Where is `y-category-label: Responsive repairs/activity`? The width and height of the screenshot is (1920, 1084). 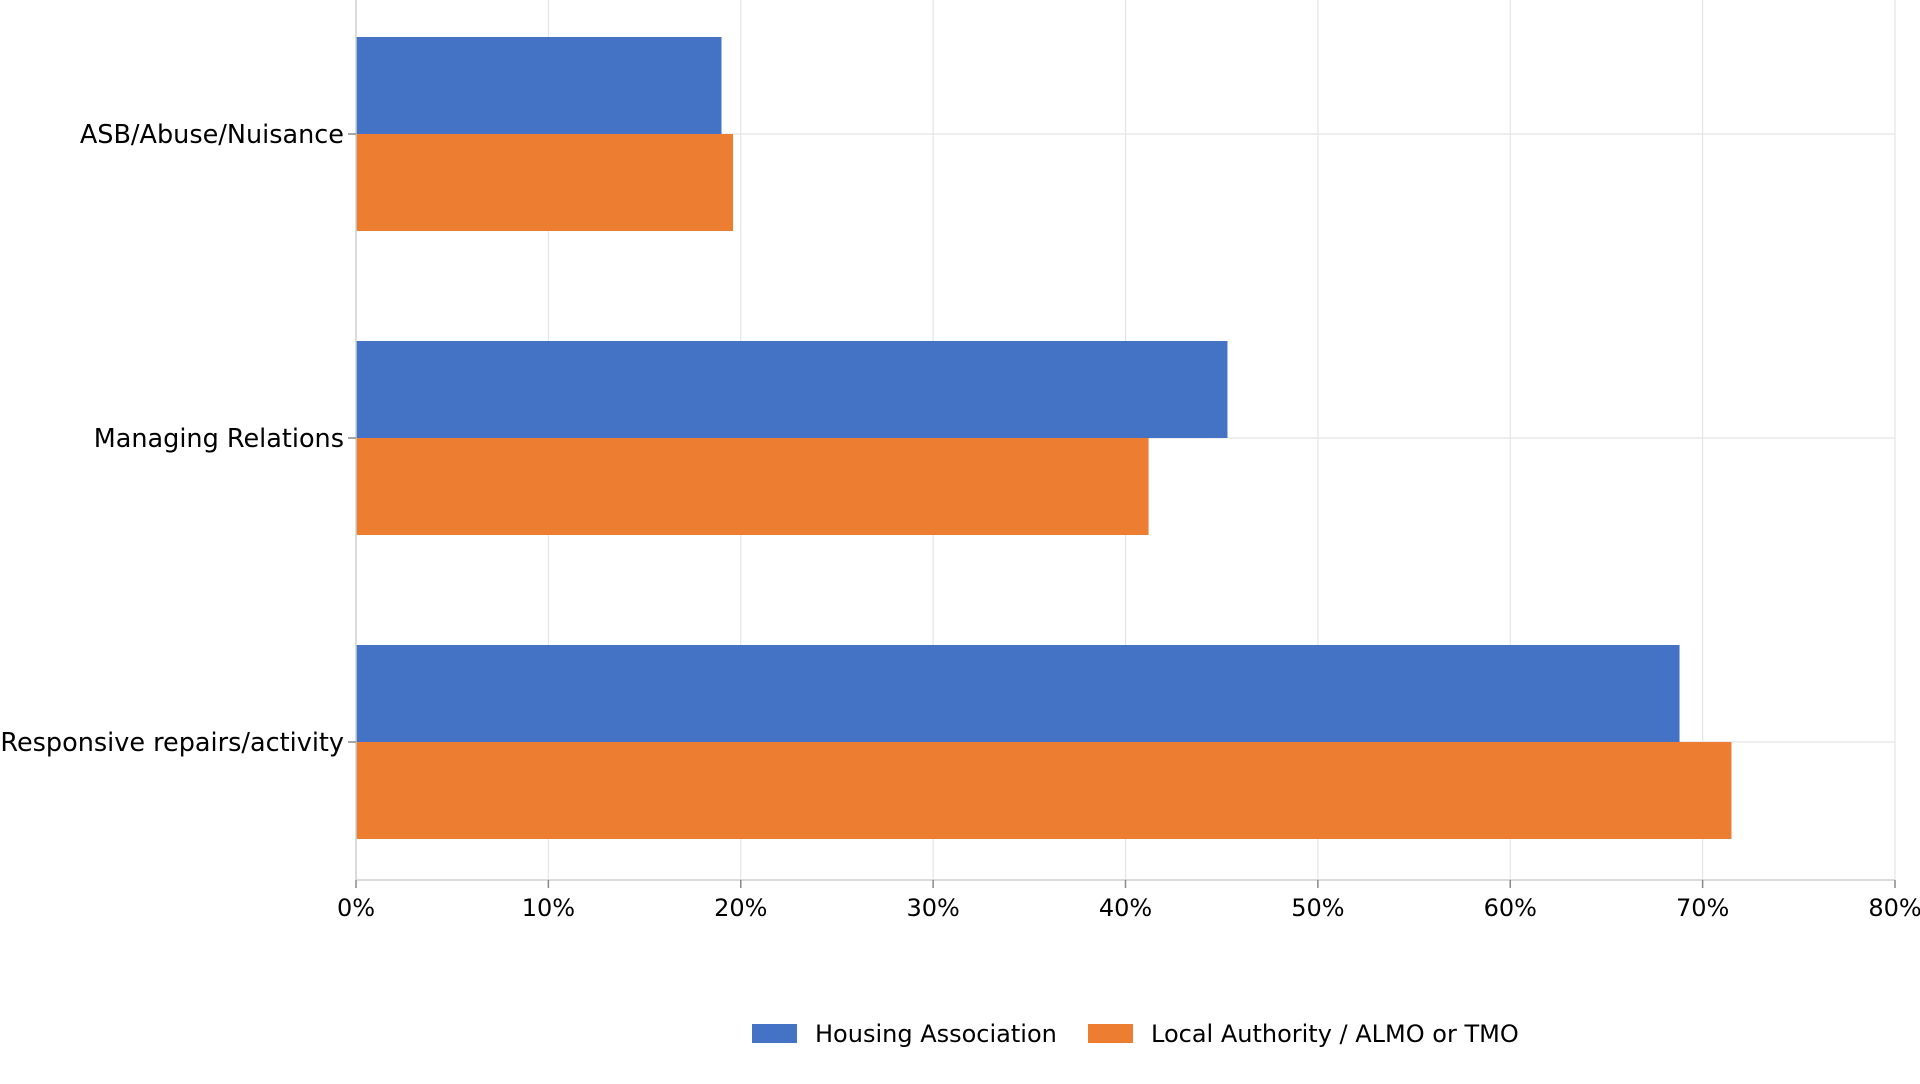 y-category-label: Responsive repairs/activity is located at coordinates (172, 743).